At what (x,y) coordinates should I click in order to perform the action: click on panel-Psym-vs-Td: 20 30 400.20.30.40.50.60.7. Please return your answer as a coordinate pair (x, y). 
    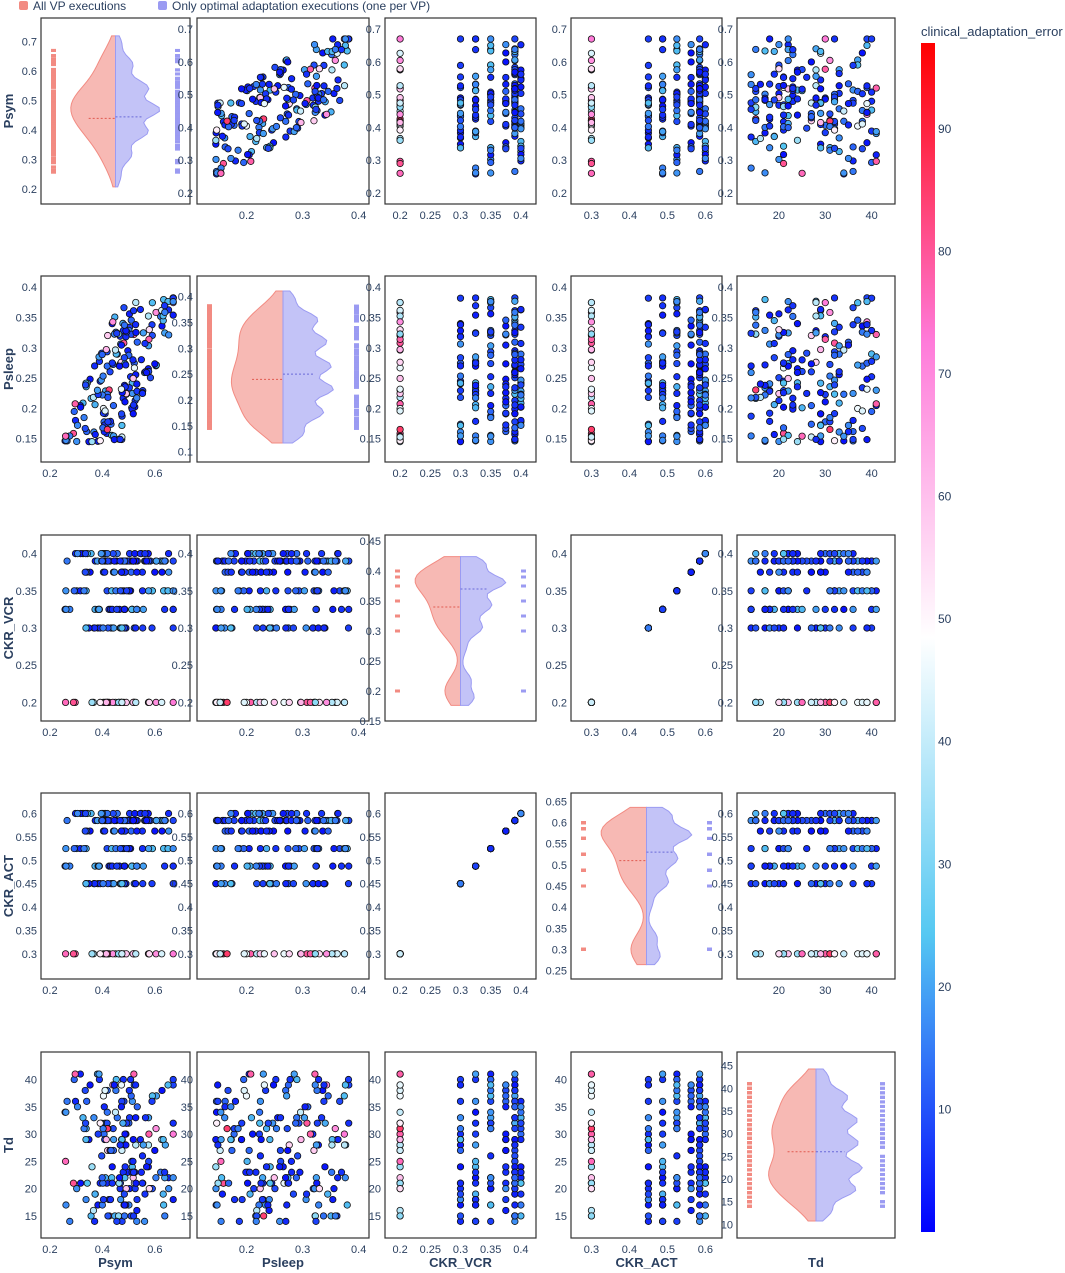
    Looking at the image, I should click on (807, 119).